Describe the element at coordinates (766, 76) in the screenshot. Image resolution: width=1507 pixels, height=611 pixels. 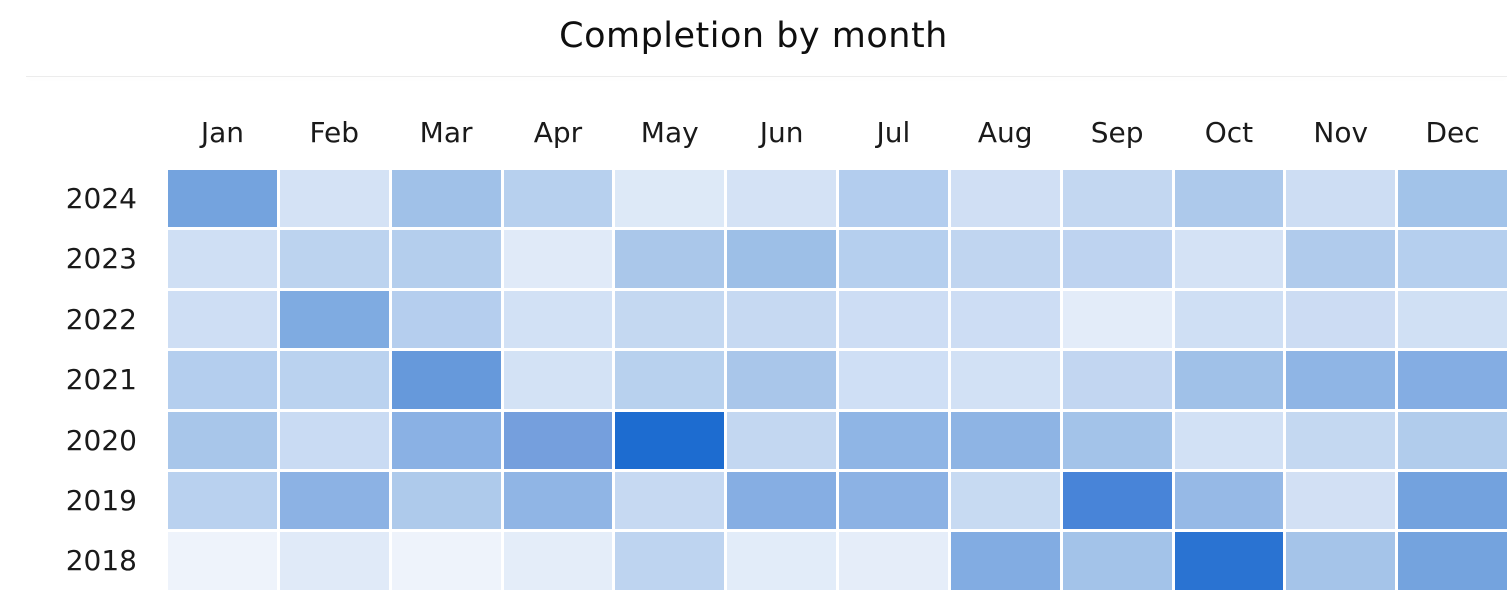
I see `title-divider` at that location.